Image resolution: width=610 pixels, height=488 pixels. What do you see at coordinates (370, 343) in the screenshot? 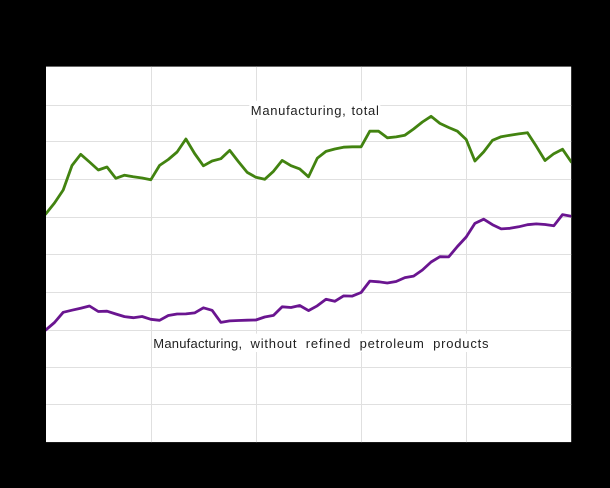
I see `svg-text:without refined petroleum prod: without refined petroleum products` at bounding box center [370, 343].